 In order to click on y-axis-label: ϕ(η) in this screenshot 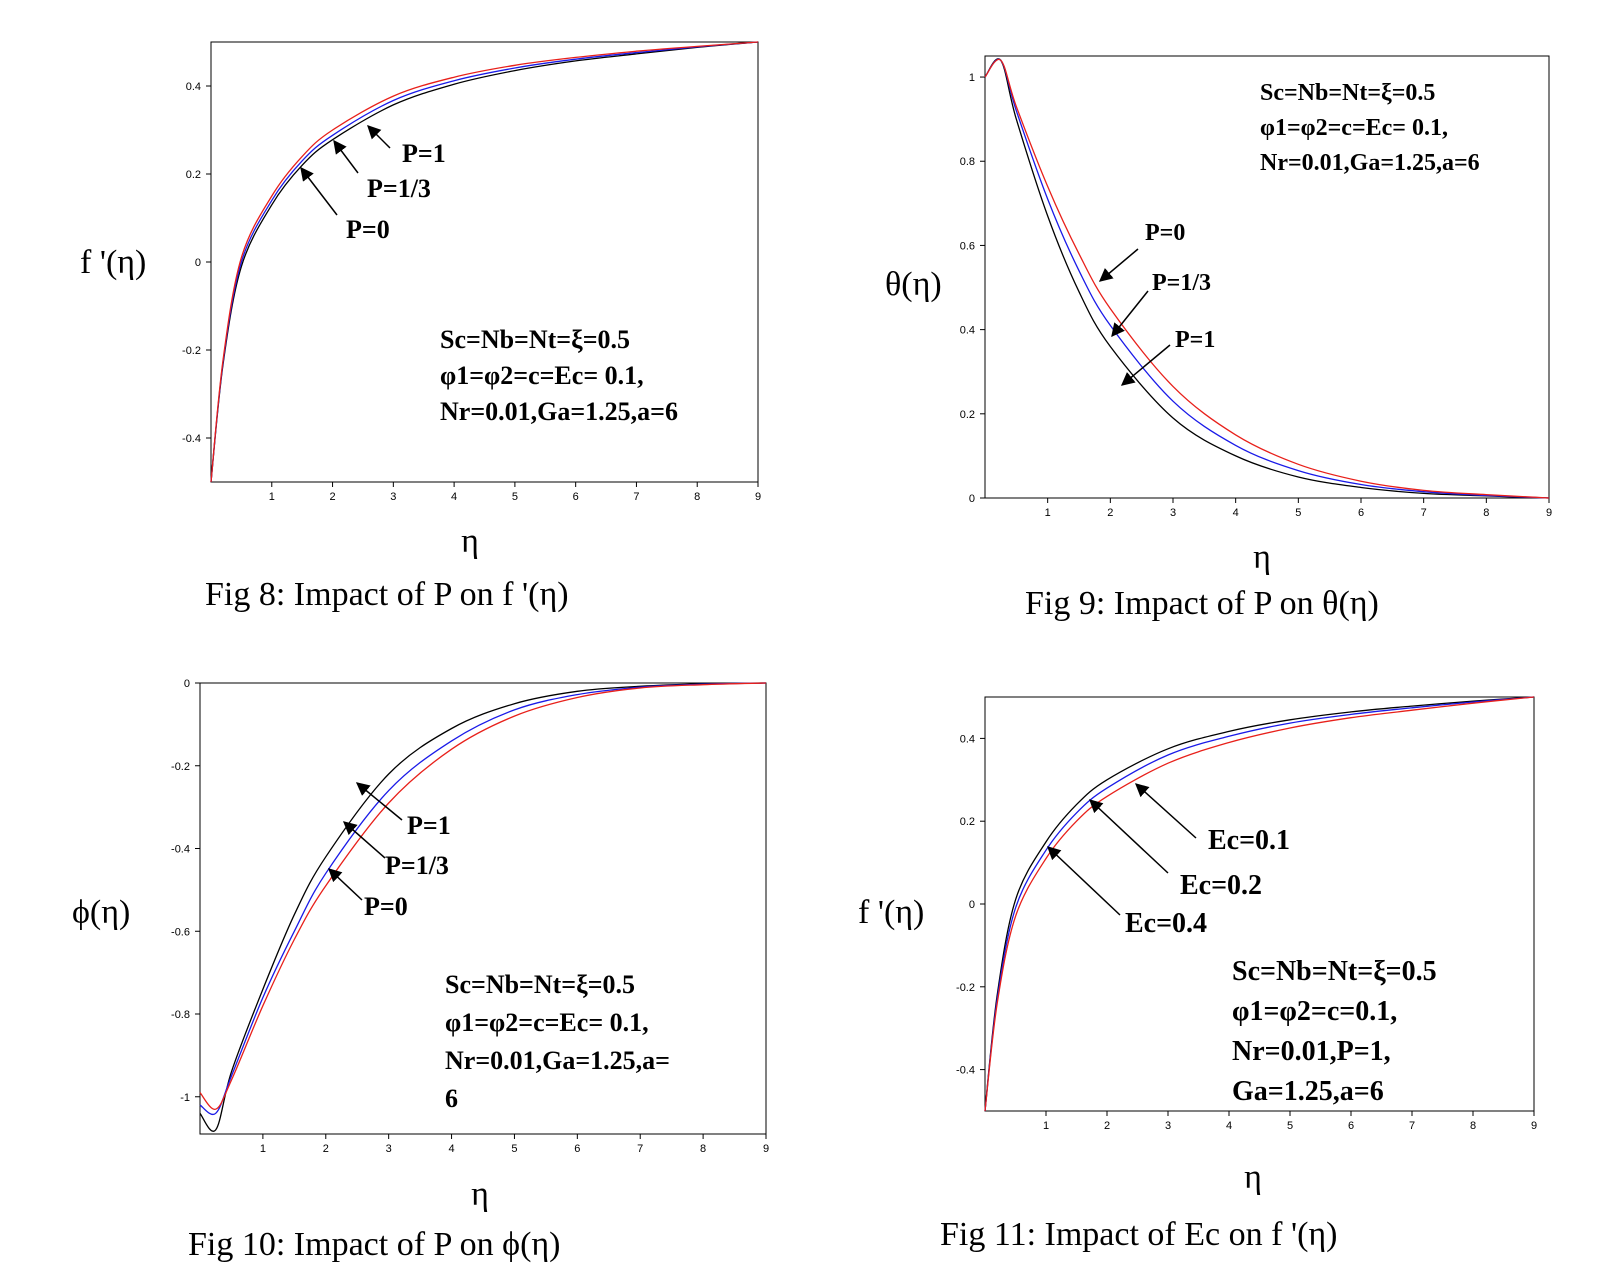, I will do `click(101, 912)`.